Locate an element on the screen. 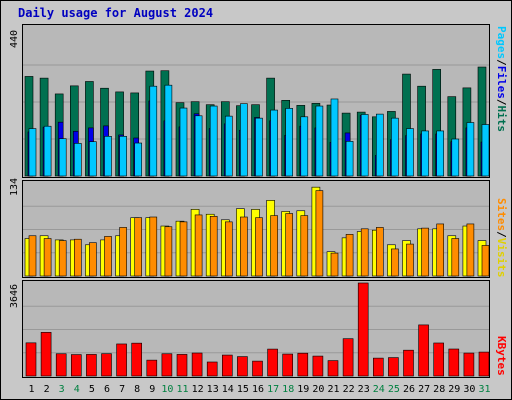 The width and height of the screenshot is (512, 400). day-label-29: 29 is located at coordinates (454, 389).